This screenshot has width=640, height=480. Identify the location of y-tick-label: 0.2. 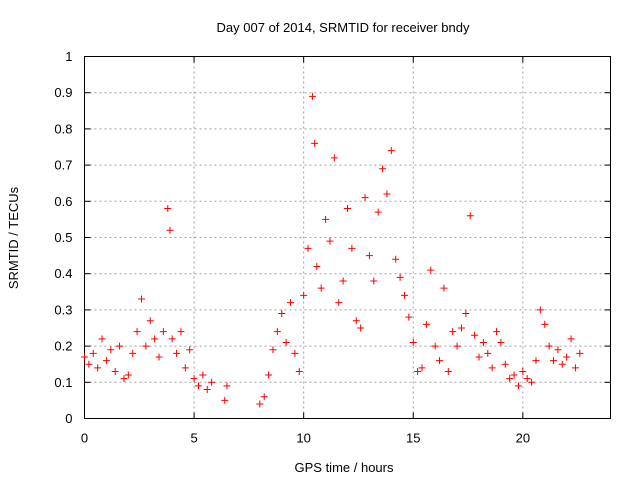
(63, 346).